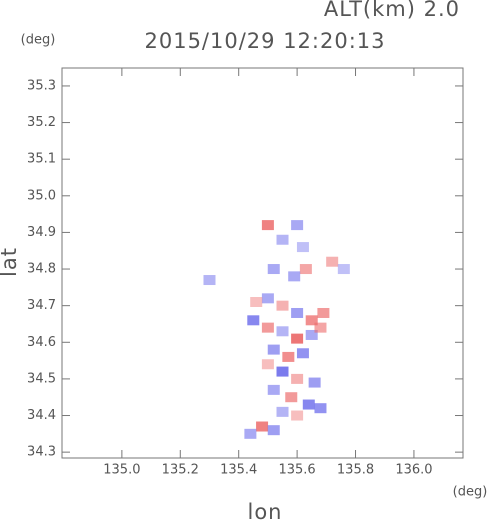 This screenshot has width=491, height=521. What do you see at coordinates (265, 510) in the screenshot?
I see `x-axis-label: lon` at bounding box center [265, 510].